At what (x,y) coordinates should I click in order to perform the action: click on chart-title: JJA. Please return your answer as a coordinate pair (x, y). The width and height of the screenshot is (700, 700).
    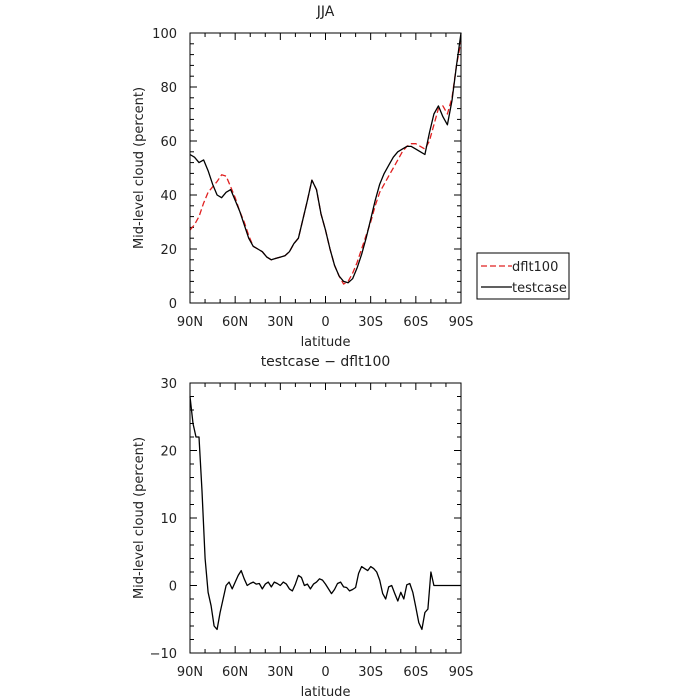
    Looking at the image, I should click on (325, 12).